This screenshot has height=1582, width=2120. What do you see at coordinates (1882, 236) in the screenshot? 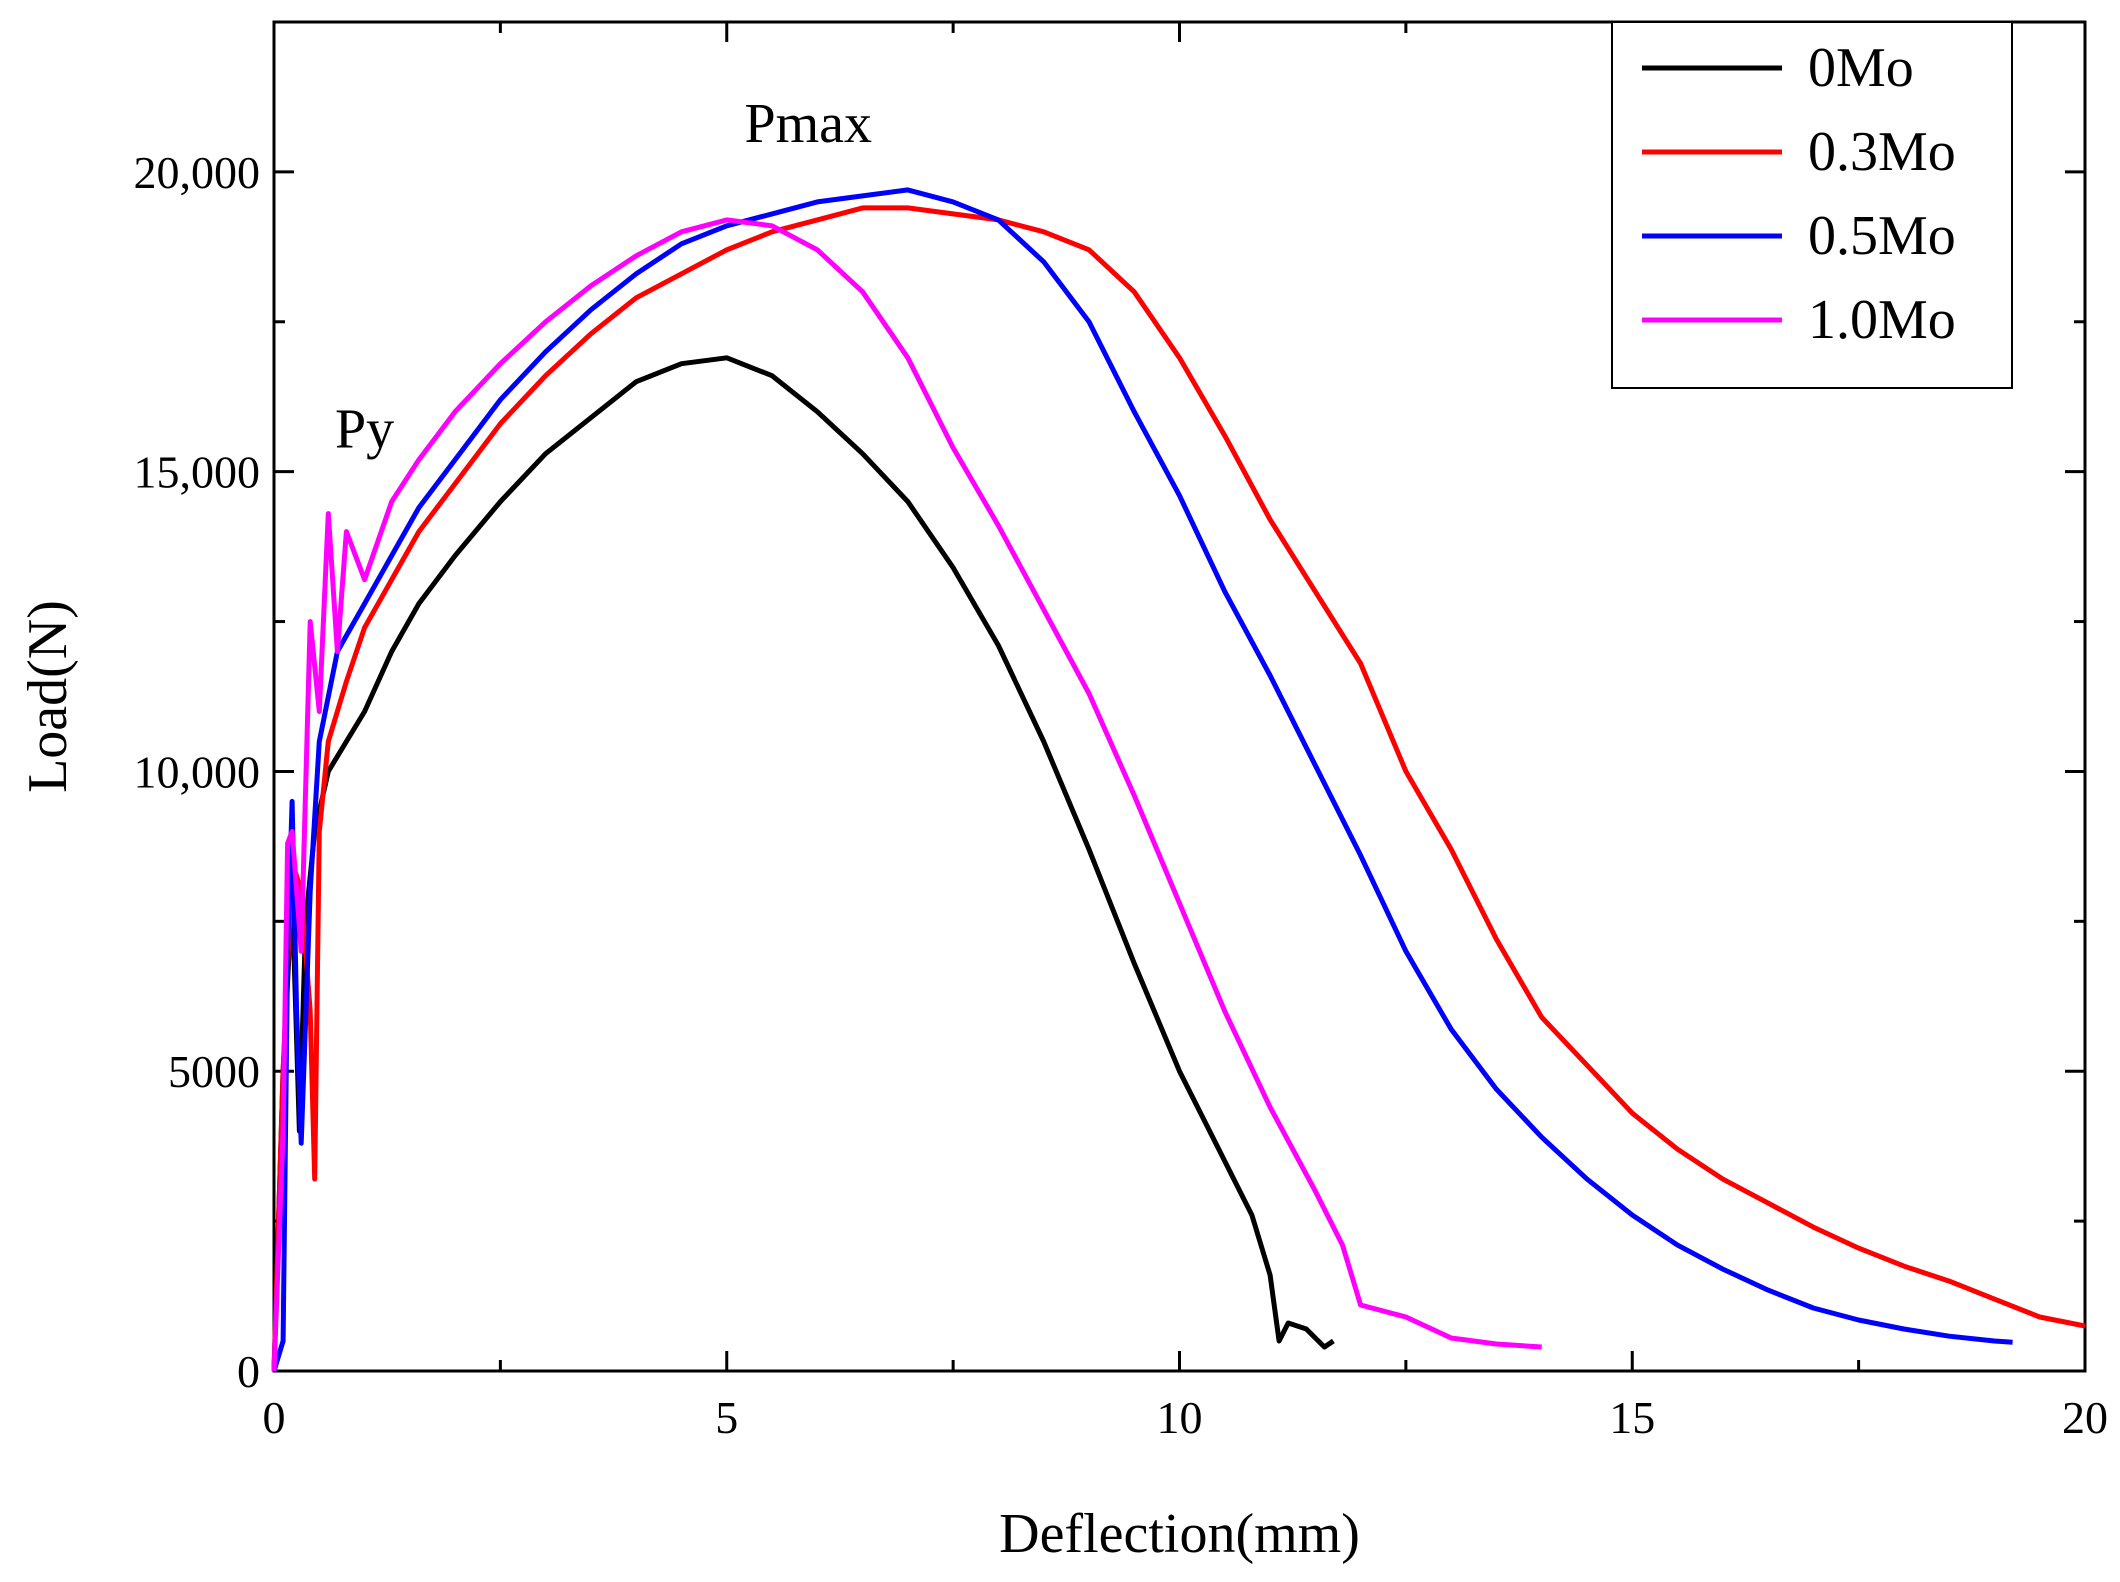
I see `legend-label: 0.5Mo` at bounding box center [1882, 236].